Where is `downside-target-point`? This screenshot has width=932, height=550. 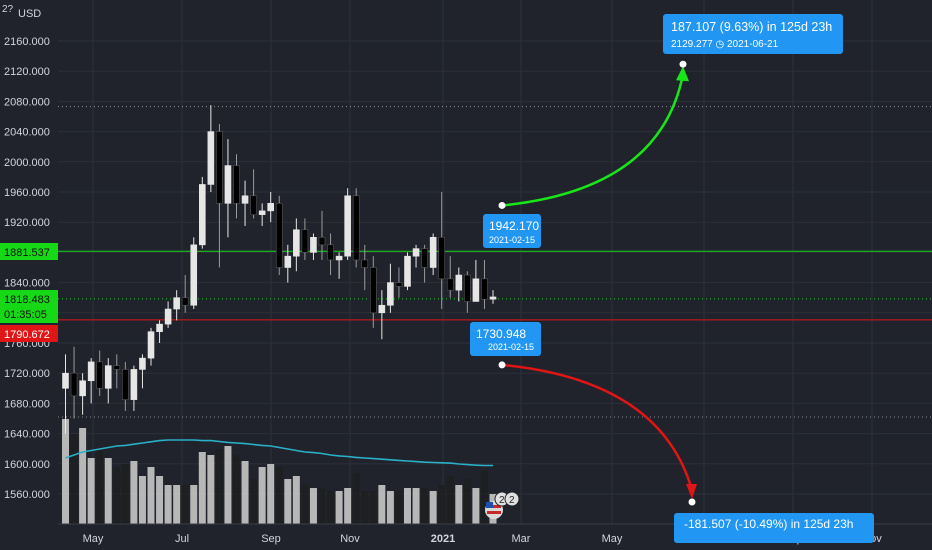 downside-target-point is located at coordinates (692, 502).